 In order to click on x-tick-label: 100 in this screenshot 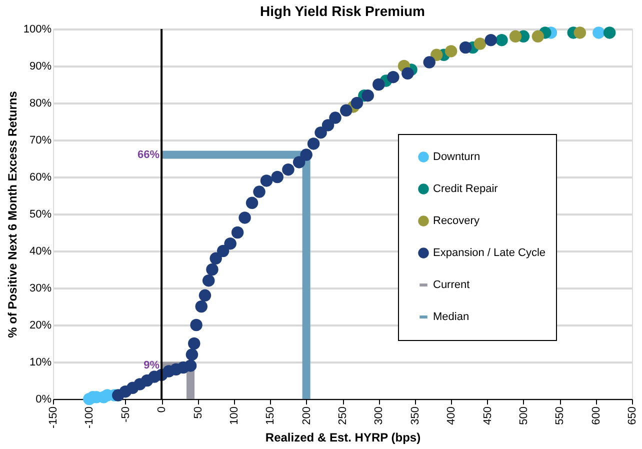, I will do `click(234, 415)`.